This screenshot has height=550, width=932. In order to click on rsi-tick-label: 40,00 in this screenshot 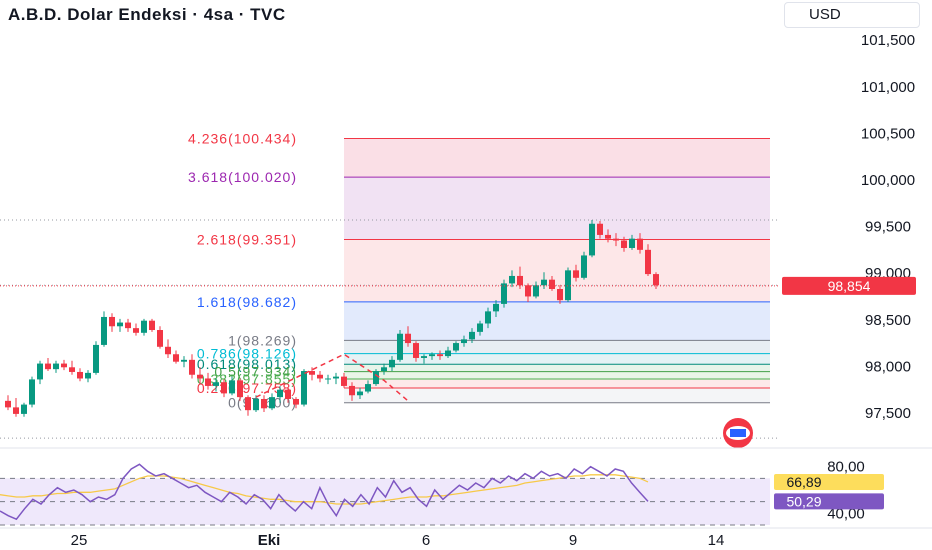, I will do `click(846, 513)`.